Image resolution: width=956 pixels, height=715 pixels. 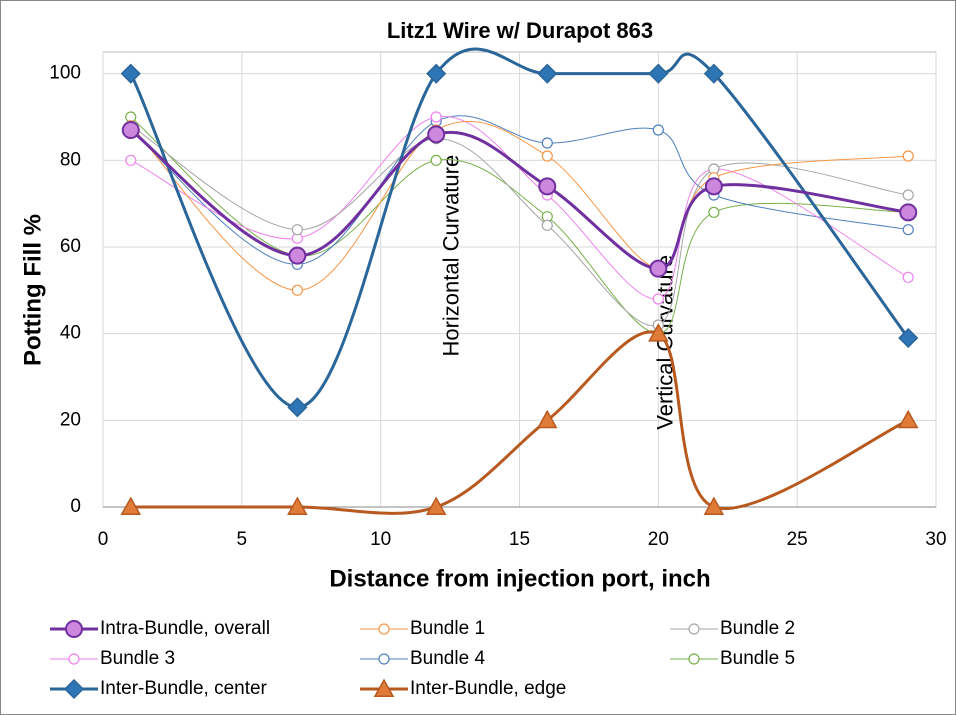 What do you see at coordinates (451, 256) in the screenshot?
I see `annotation: Horizontal Curvature` at bounding box center [451, 256].